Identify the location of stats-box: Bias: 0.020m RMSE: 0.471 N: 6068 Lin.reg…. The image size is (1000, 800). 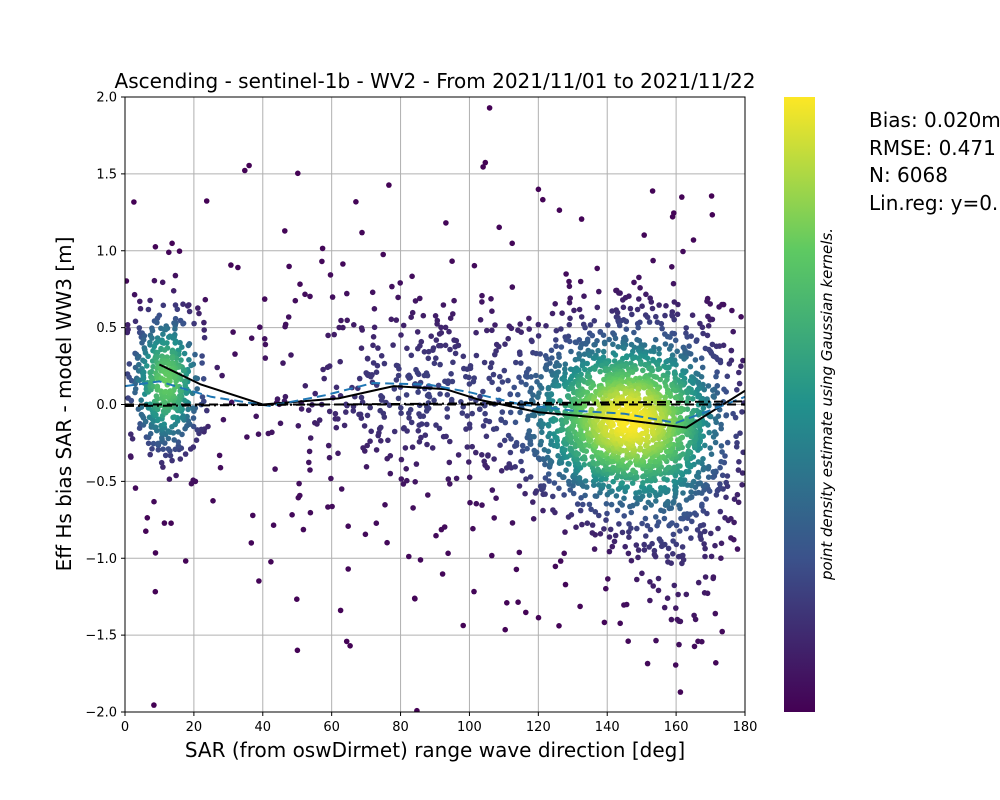
(934, 161).